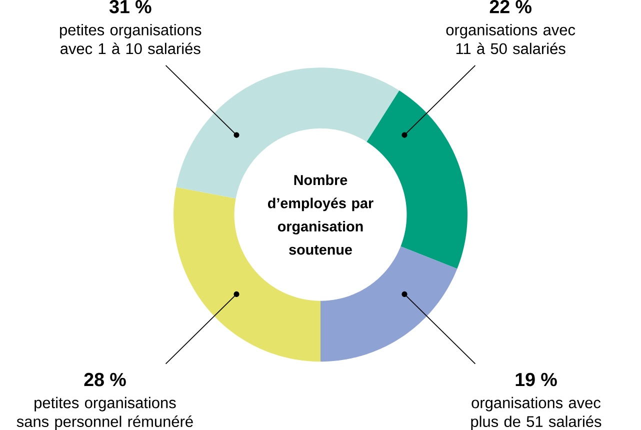 The image size is (641, 430). Describe the element at coordinates (536, 413) in the screenshot. I see `slice-label: organisations avec plus de 51 salariés` at that location.